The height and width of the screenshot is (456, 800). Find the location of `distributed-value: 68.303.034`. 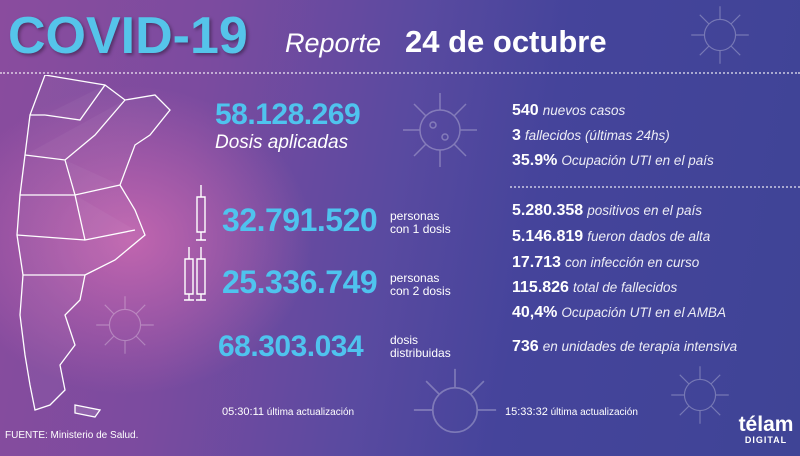

distributed-value: 68.303.034 is located at coordinates (291, 346).